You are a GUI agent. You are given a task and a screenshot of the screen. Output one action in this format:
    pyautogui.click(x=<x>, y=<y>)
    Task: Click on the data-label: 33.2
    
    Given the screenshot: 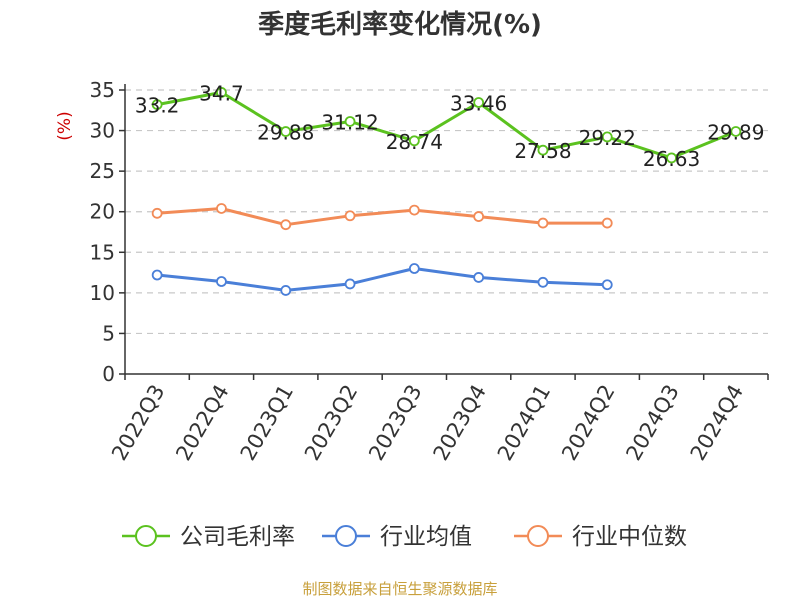 What is the action you would take?
    pyautogui.click(x=157, y=106)
    